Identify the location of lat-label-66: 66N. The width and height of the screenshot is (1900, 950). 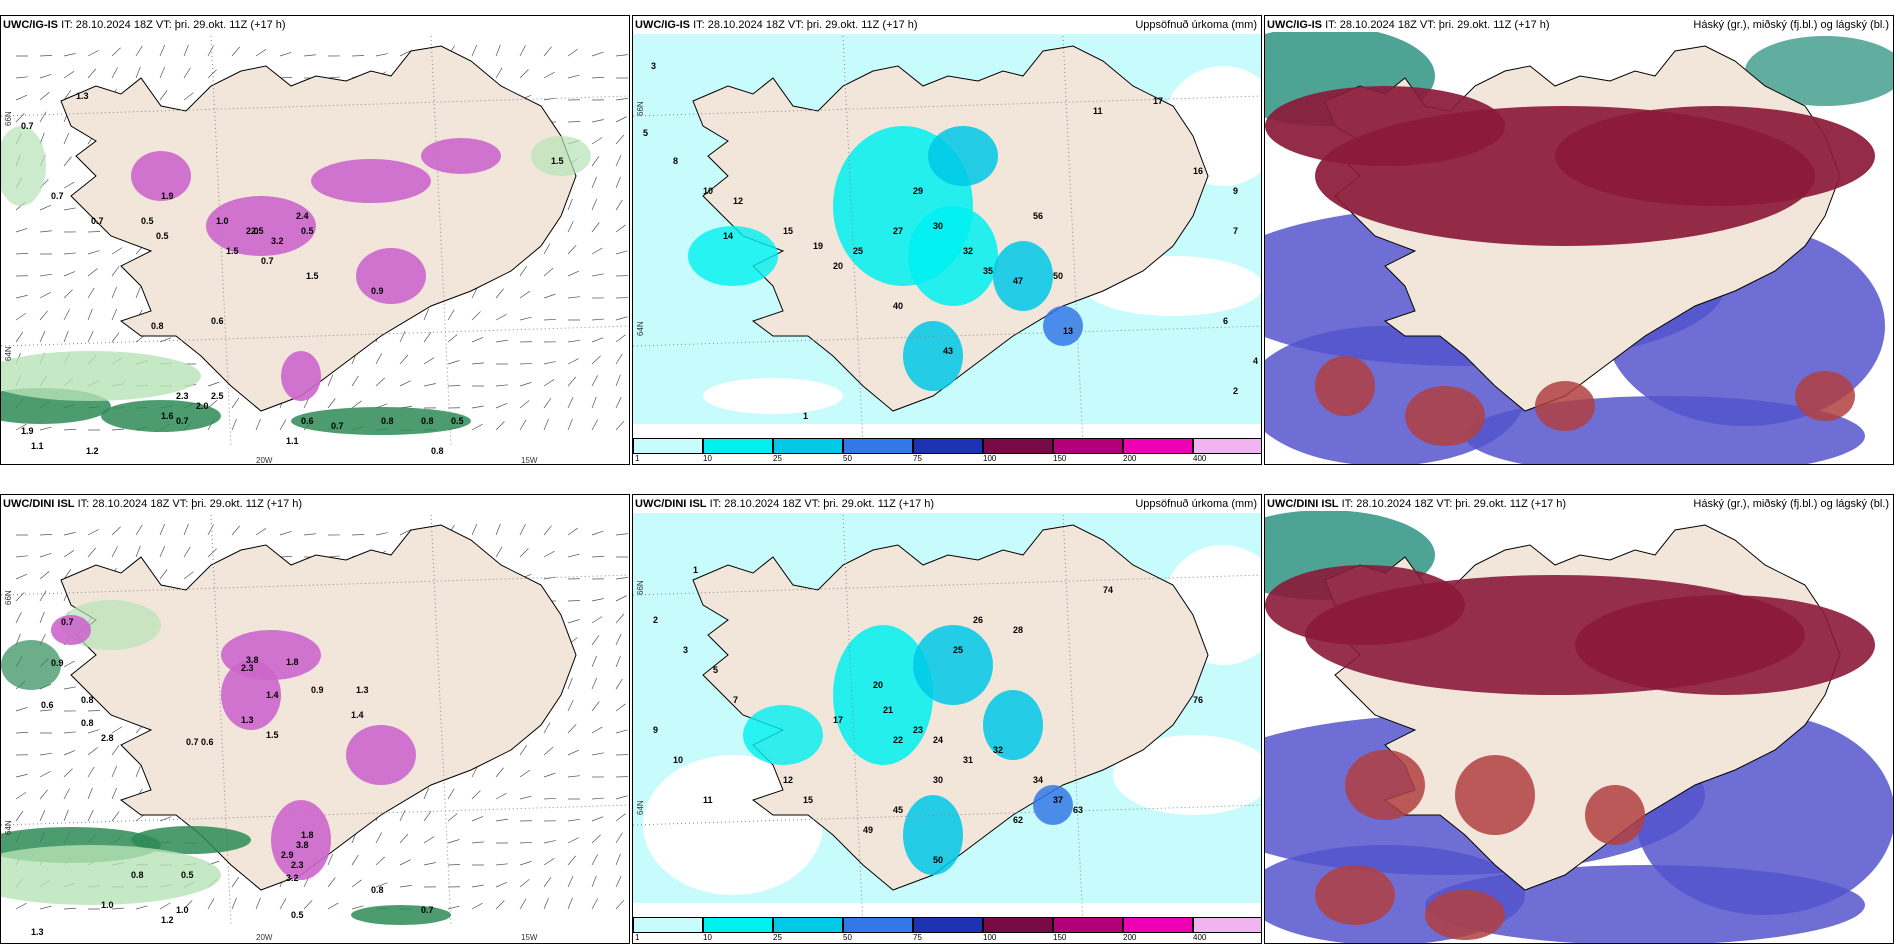
(640, 108).